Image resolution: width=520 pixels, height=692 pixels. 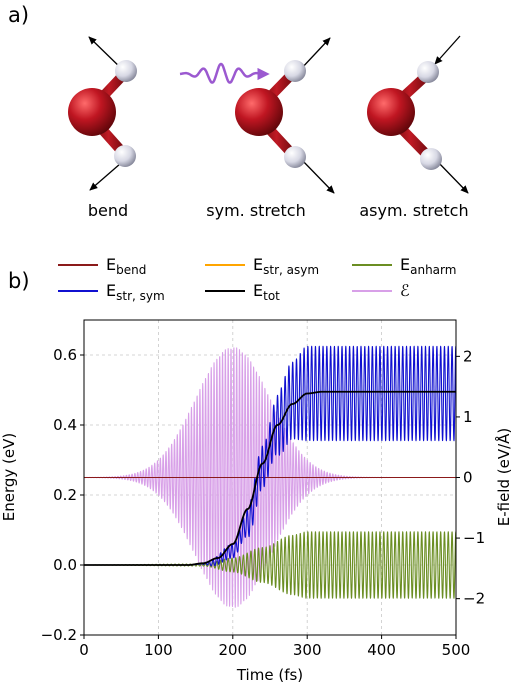 I want to click on y2-tick-label: −1, so click(x=474, y=538).